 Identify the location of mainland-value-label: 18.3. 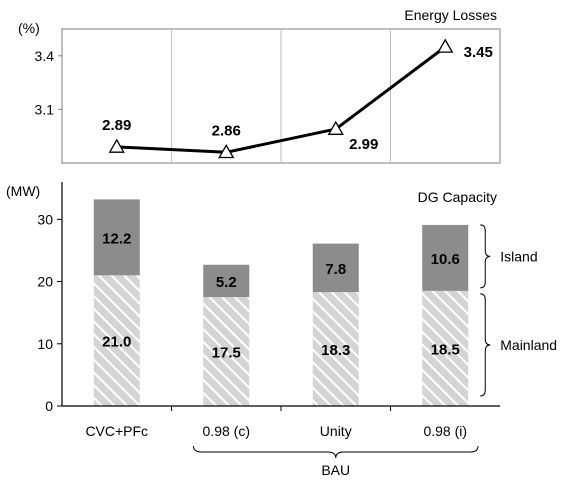
(335, 350).